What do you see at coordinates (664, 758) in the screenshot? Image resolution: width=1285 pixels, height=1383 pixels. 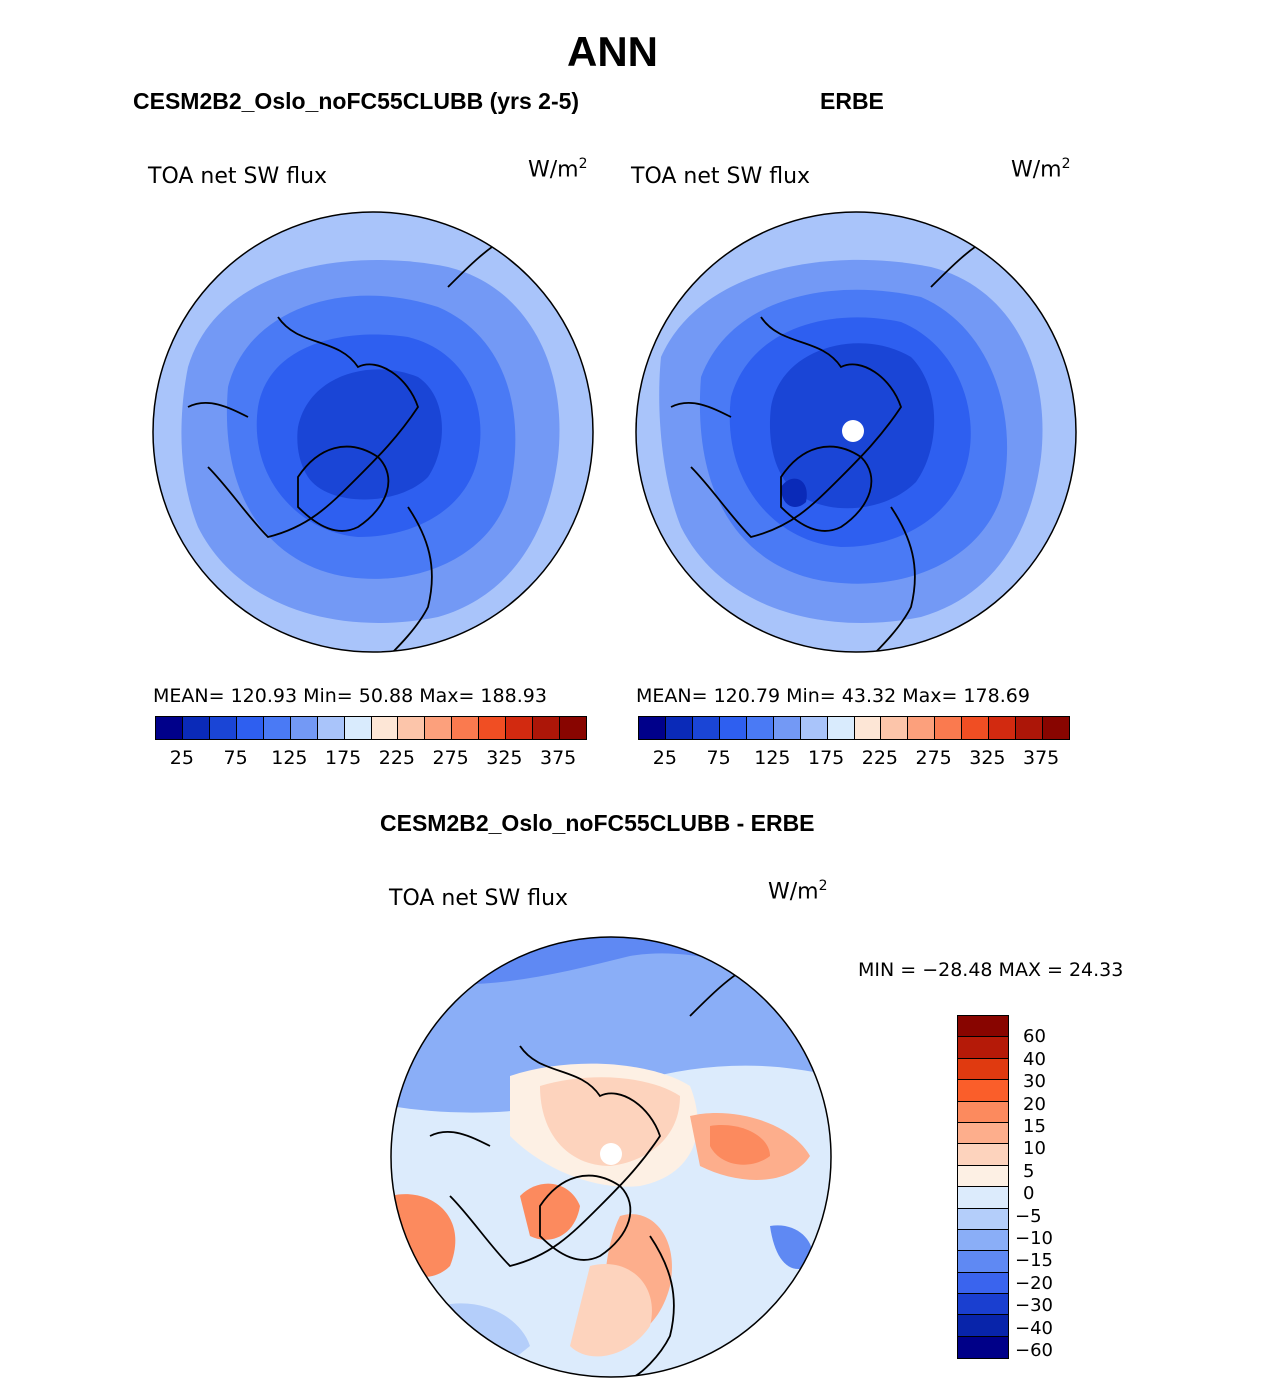 I see `obs-colorbar-tick-label: 25` at bounding box center [664, 758].